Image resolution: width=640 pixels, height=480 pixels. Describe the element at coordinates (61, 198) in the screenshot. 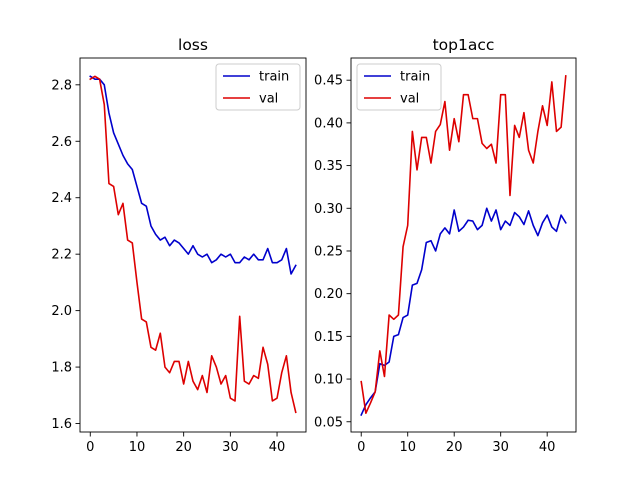

I see `loss-y-tick-label: 2.4` at that location.